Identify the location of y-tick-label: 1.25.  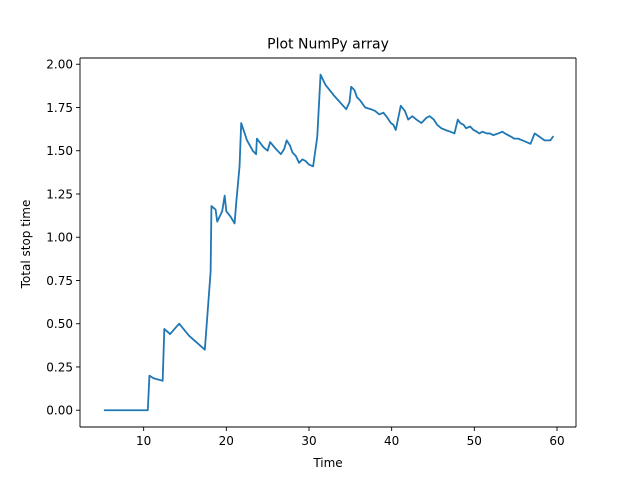
(59, 194).